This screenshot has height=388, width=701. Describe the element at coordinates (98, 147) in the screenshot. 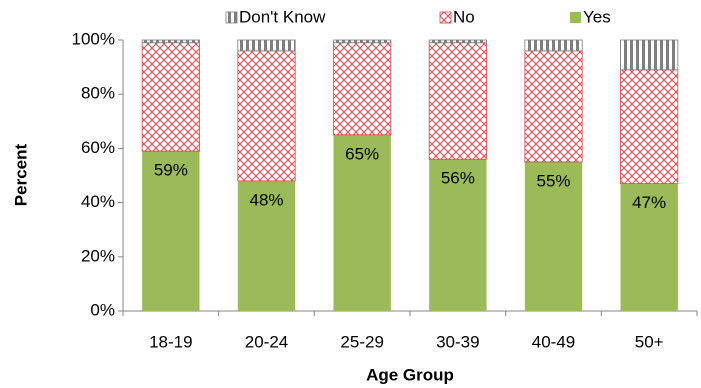

I see `y-tick-label: 60%` at that location.